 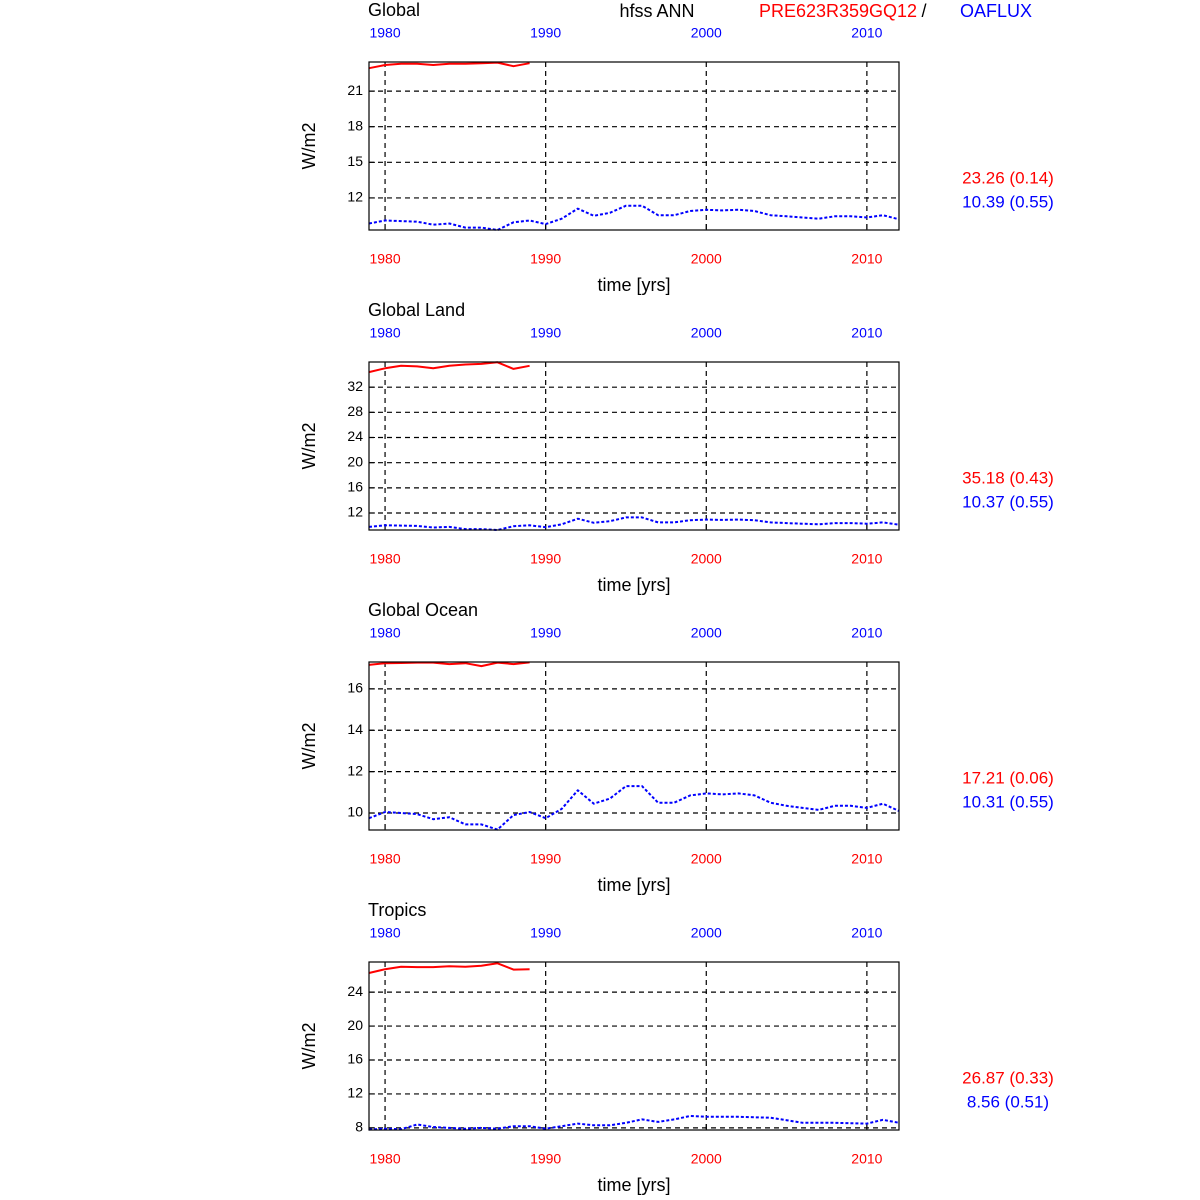 What do you see at coordinates (1008, 177) in the screenshot?
I see `stat-label: 23.26 (0.14)` at bounding box center [1008, 177].